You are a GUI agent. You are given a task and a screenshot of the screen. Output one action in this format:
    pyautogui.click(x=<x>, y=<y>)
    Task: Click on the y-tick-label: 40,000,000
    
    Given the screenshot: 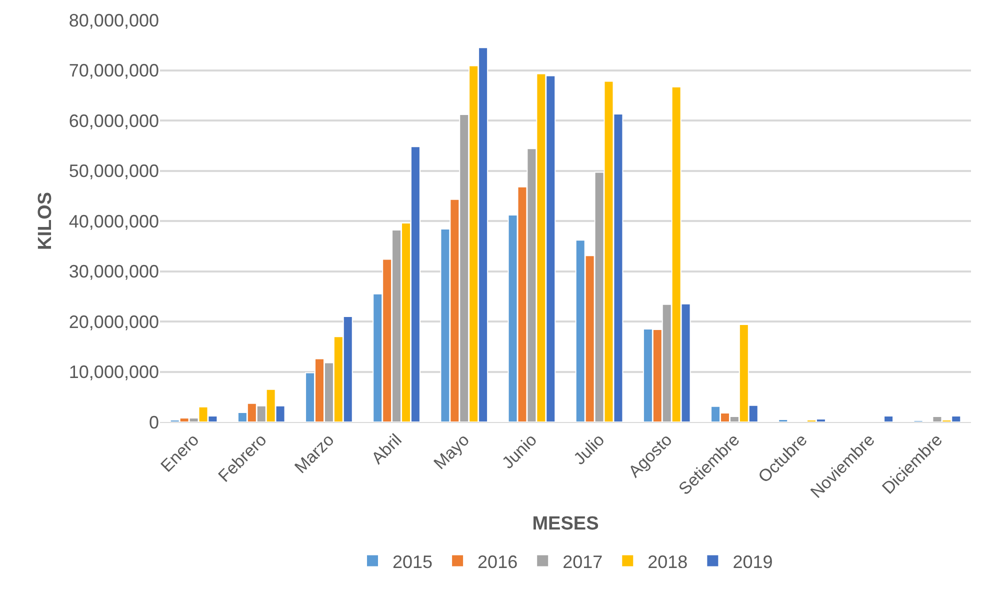 What is the action you would take?
    pyautogui.click(x=113, y=221)
    